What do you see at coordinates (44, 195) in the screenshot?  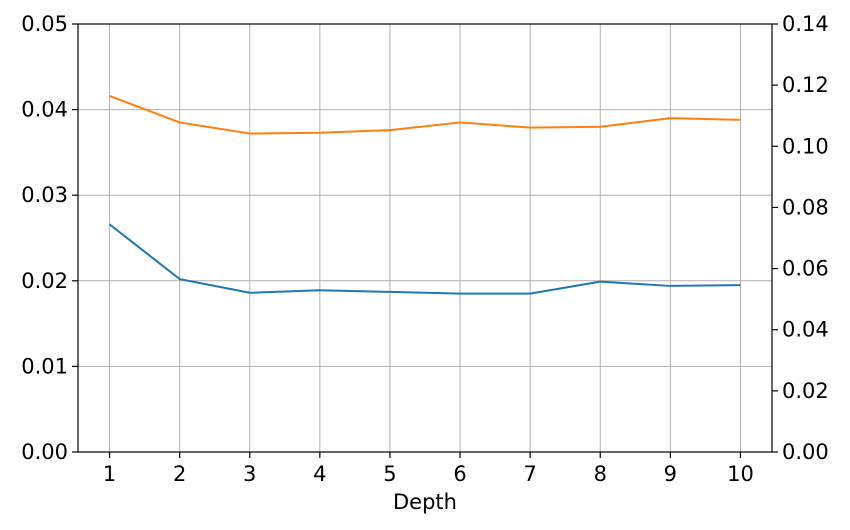 I see `y-left-tick-label: 0.03` at bounding box center [44, 195].